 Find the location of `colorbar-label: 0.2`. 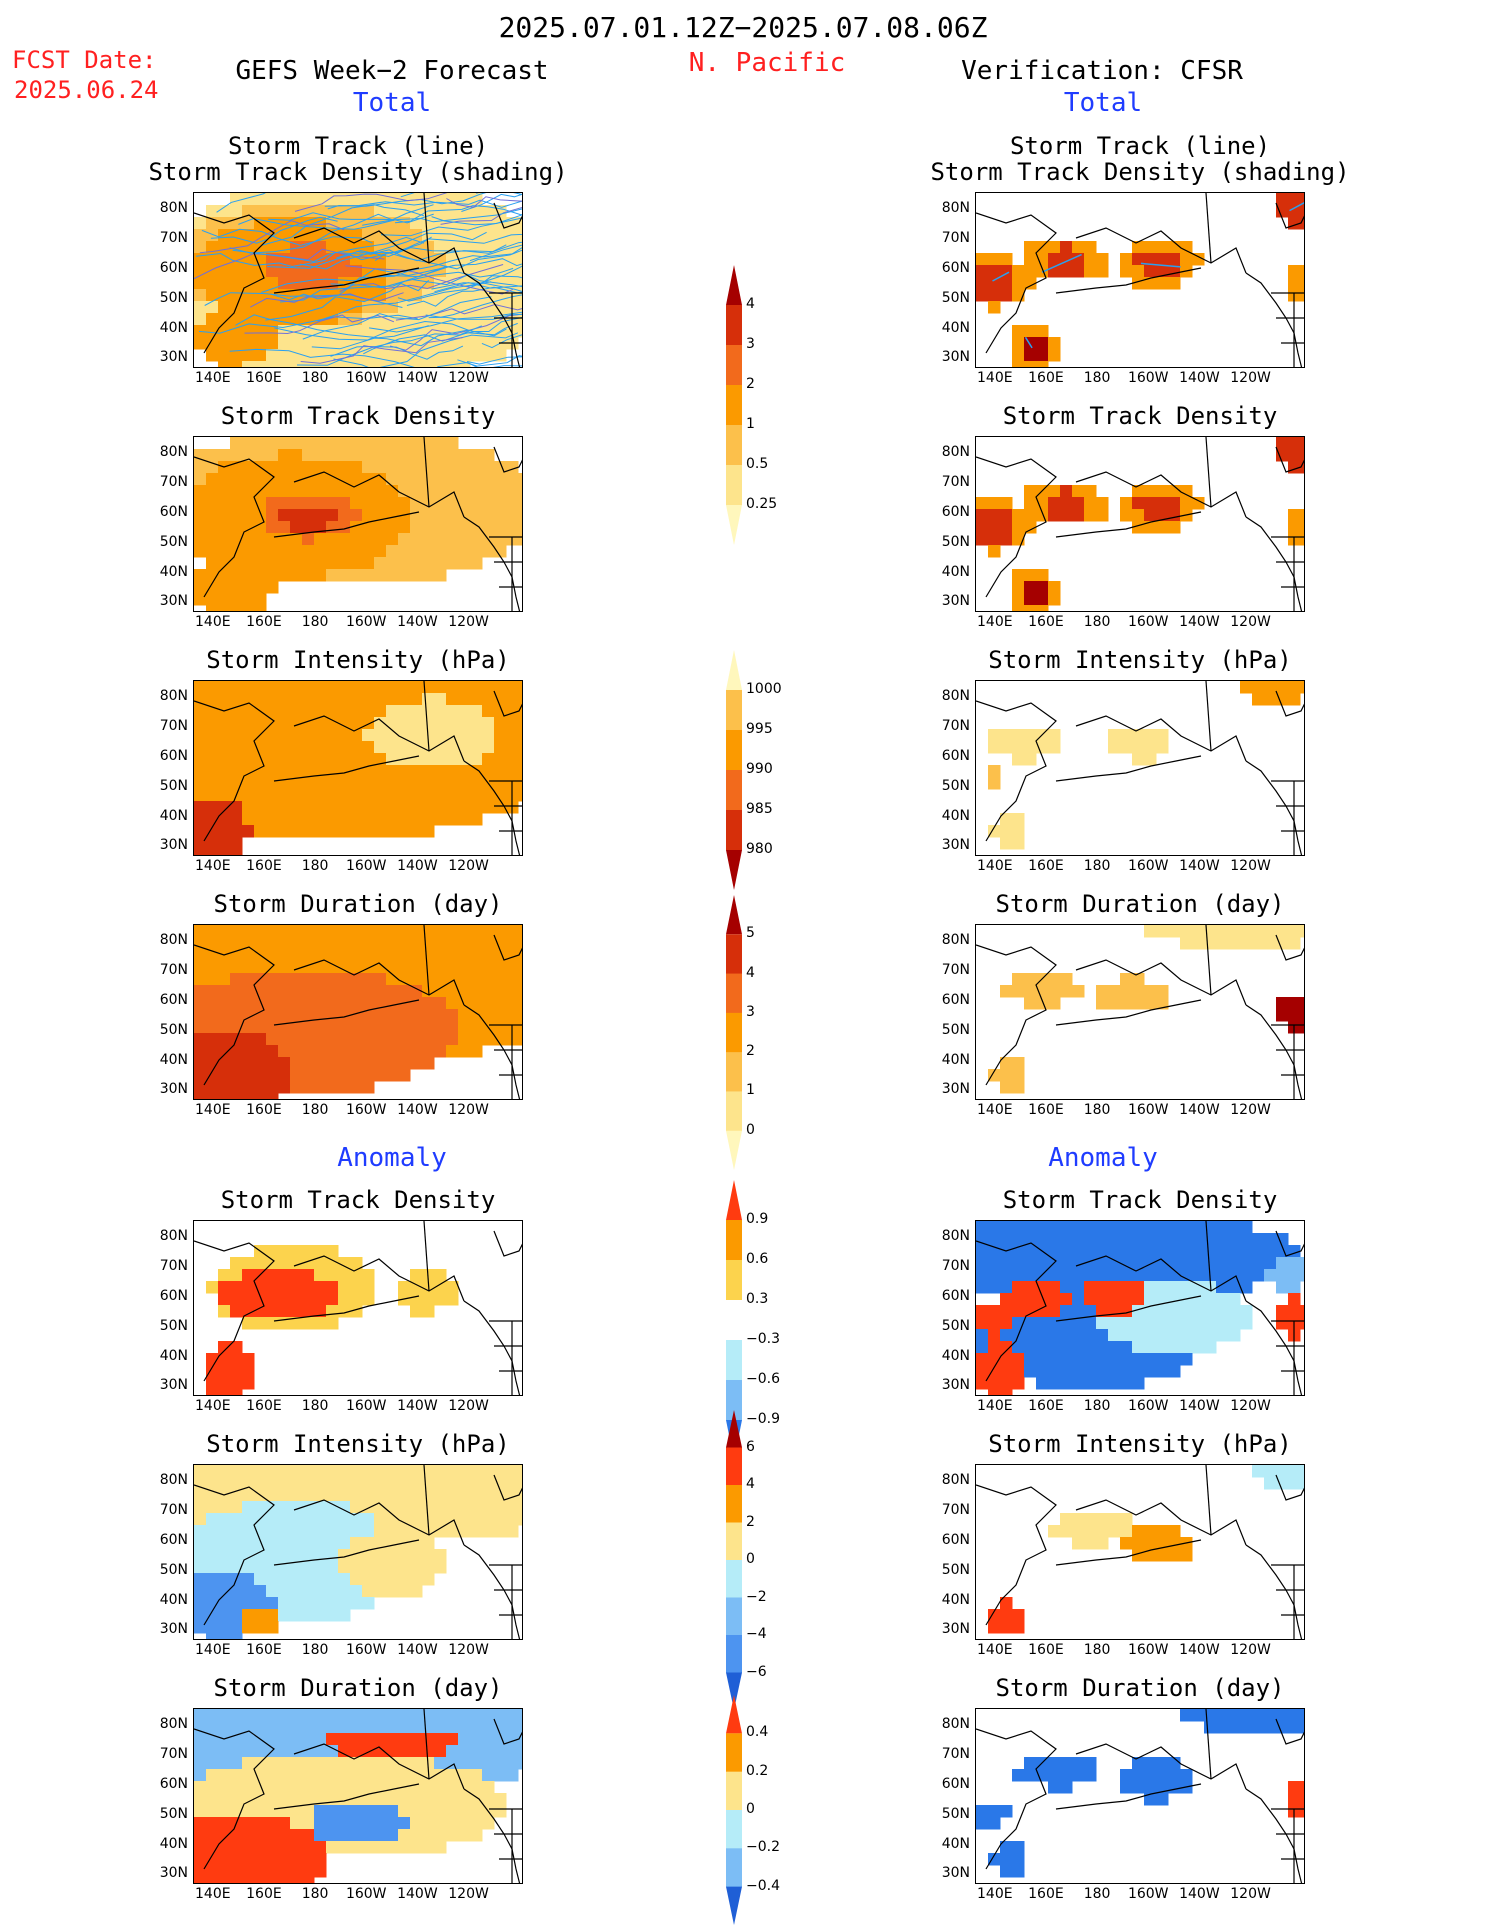

colorbar-label: 0.2 is located at coordinates (757, 1770).